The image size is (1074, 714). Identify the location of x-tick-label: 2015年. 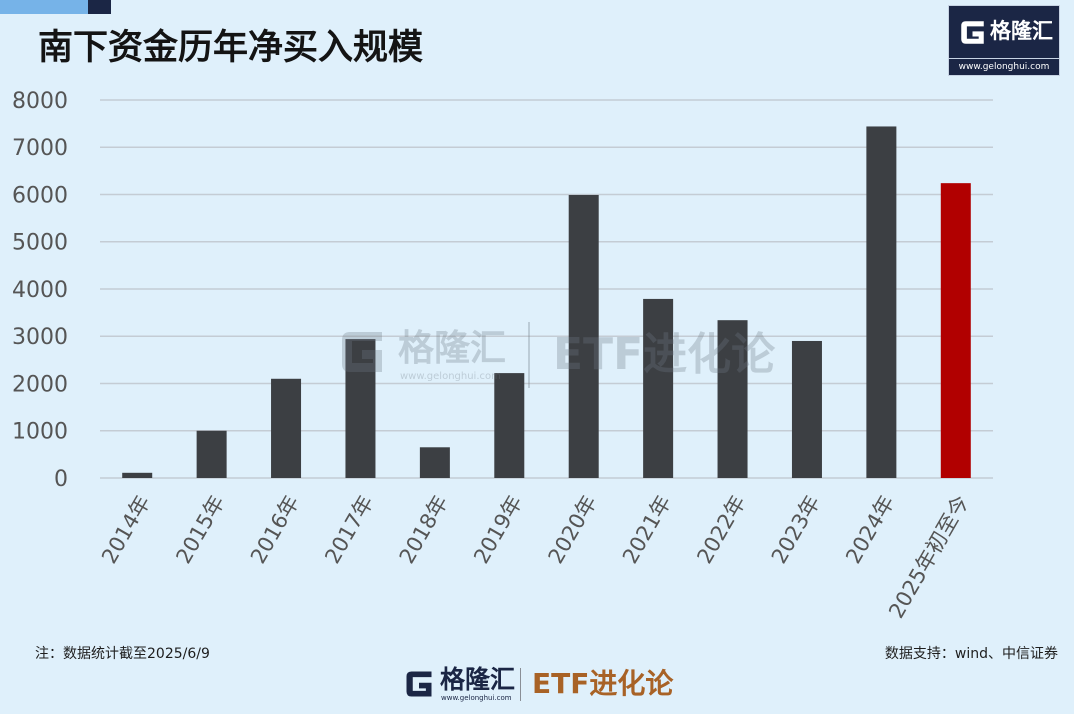
(200, 529).